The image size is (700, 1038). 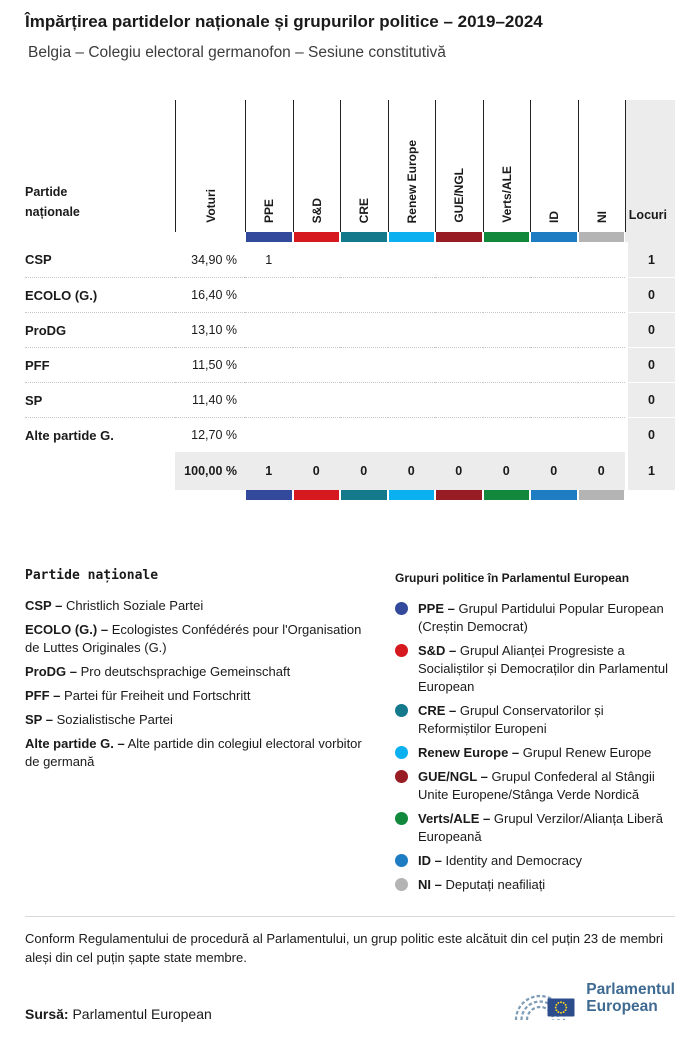 What do you see at coordinates (650, 471) in the screenshot?
I see `total-seats: 1` at bounding box center [650, 471].